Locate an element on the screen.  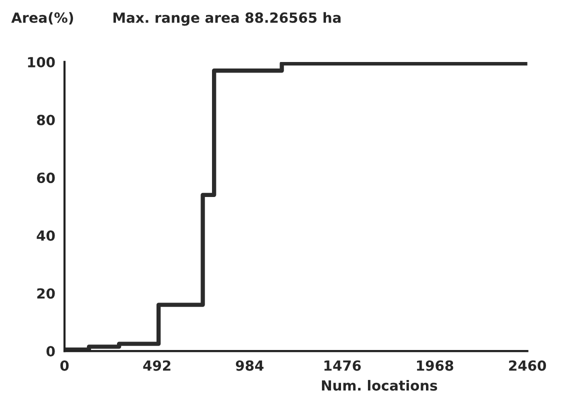
y-tick-label: 60 is located at coordinates (46, 178).